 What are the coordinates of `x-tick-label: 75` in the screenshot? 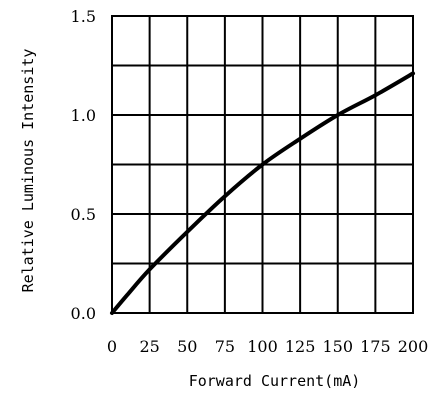 It's located at (225, 346).